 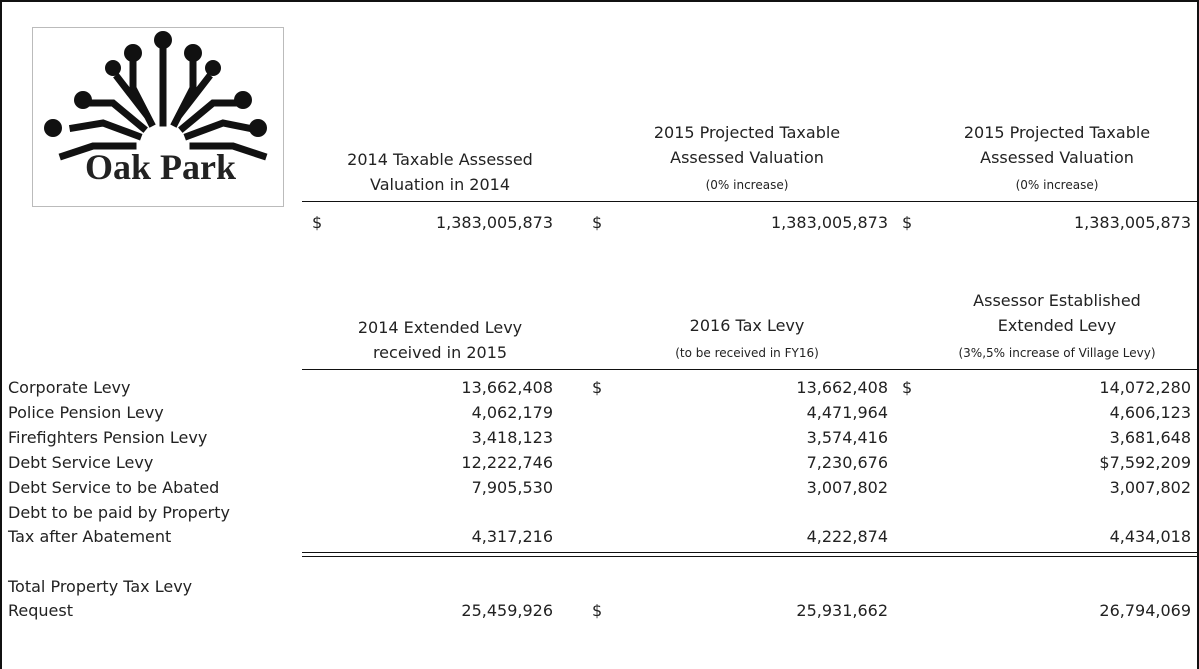 I want to click on column-header: Assessor Established, so click(x=1057, y=300).